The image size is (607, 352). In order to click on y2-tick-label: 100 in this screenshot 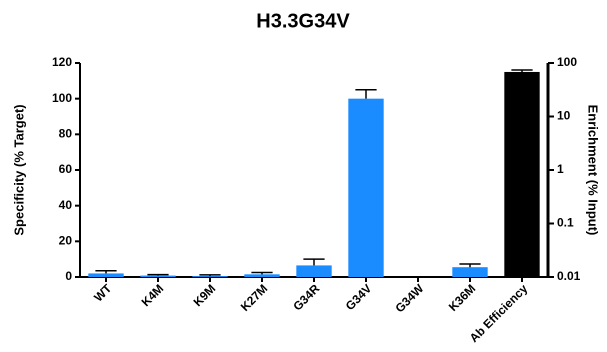, I will do `click(567, 62)`.